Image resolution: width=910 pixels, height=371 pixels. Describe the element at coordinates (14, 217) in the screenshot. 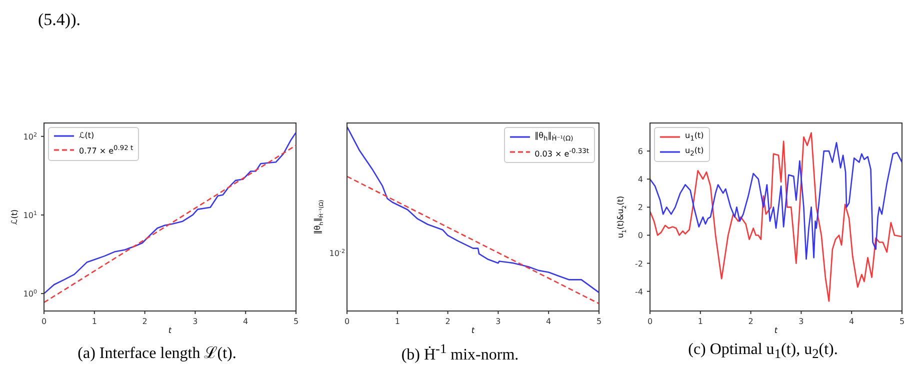

I see `y-axis-title: ℒ(t)` at that location.